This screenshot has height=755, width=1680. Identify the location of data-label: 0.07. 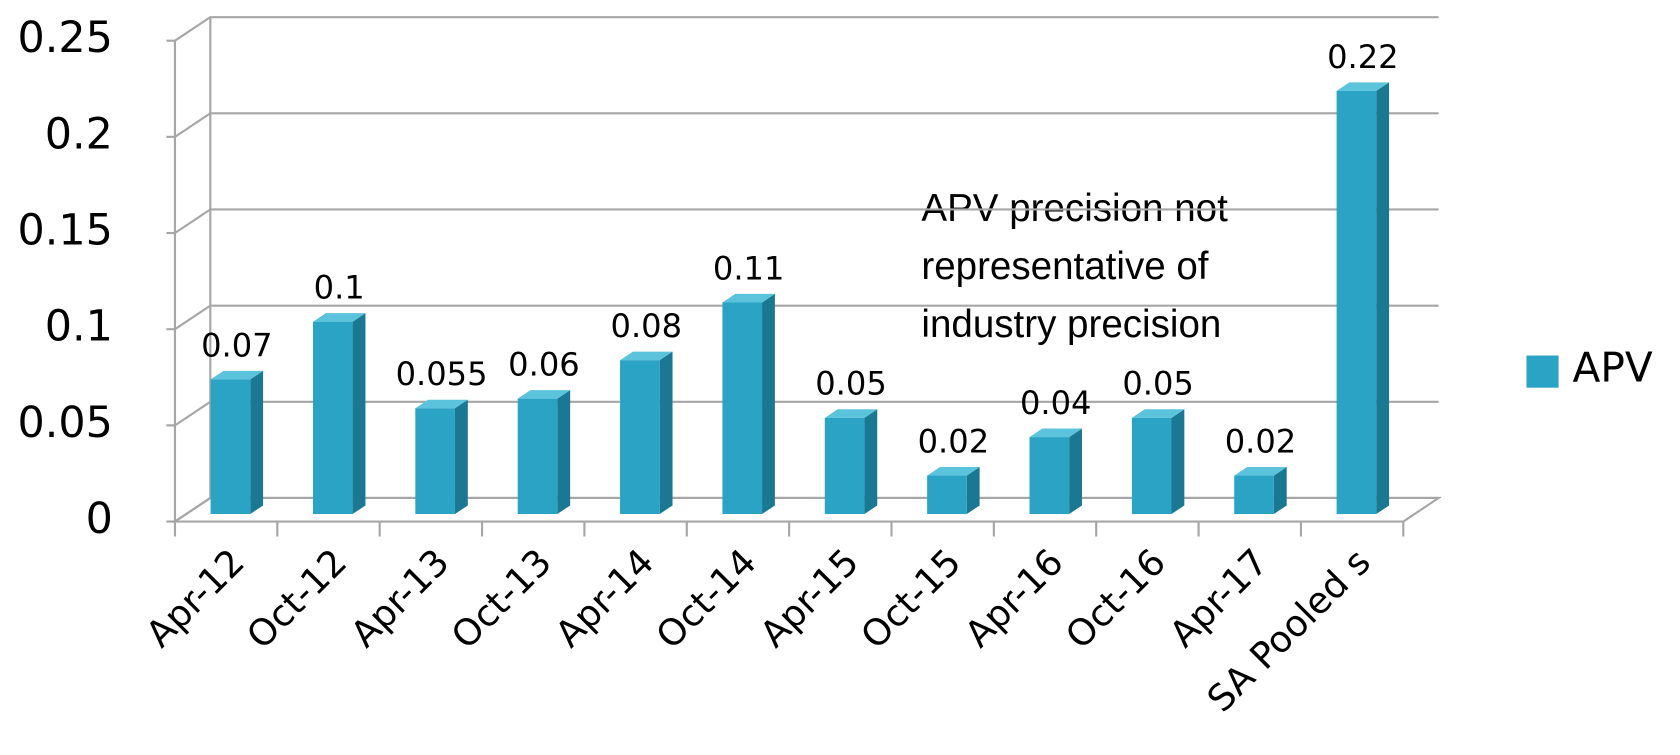
(237, 345).